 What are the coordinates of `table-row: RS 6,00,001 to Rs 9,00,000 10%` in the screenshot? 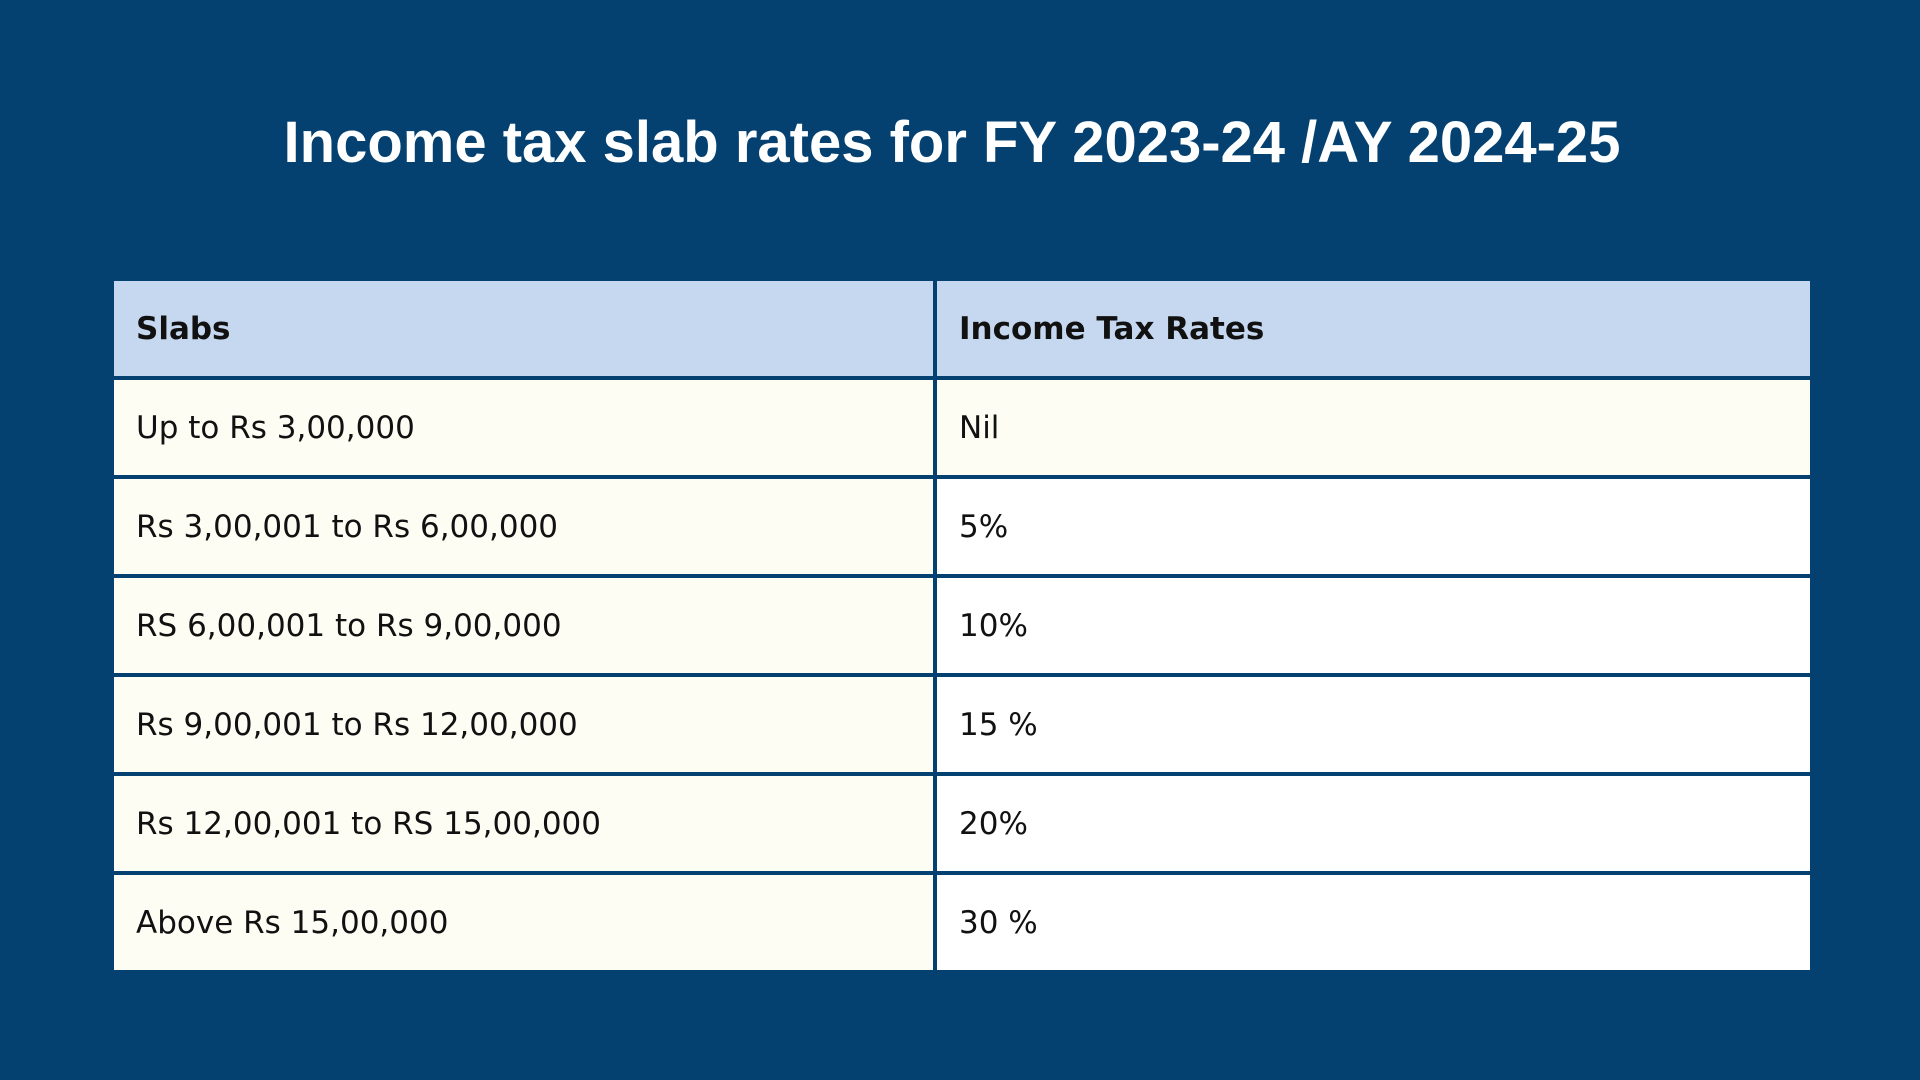 It's located at (962, 625).